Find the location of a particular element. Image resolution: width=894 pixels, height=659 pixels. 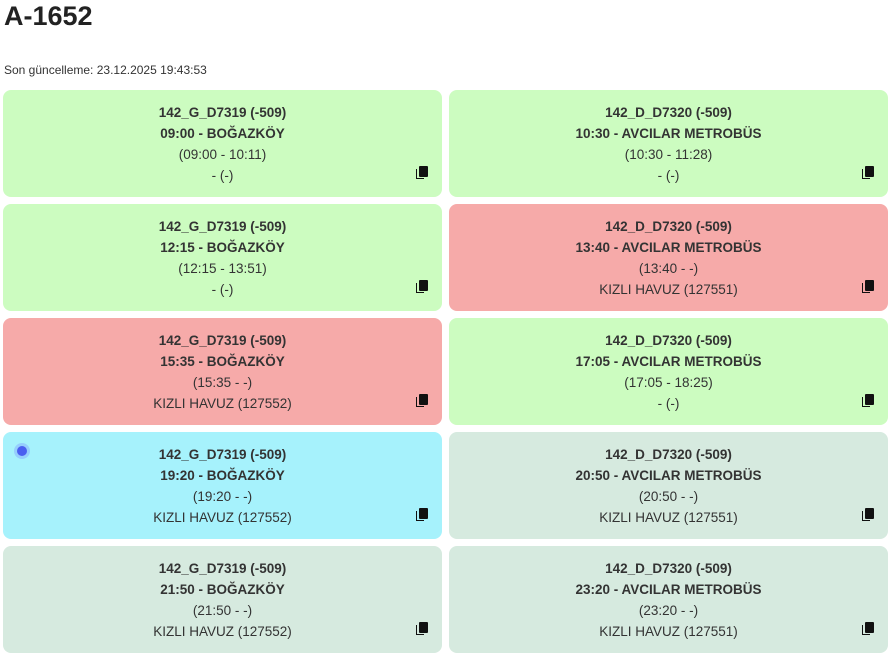

trip-time-range: (21:50 - -) is located at coordinates (222, 610).